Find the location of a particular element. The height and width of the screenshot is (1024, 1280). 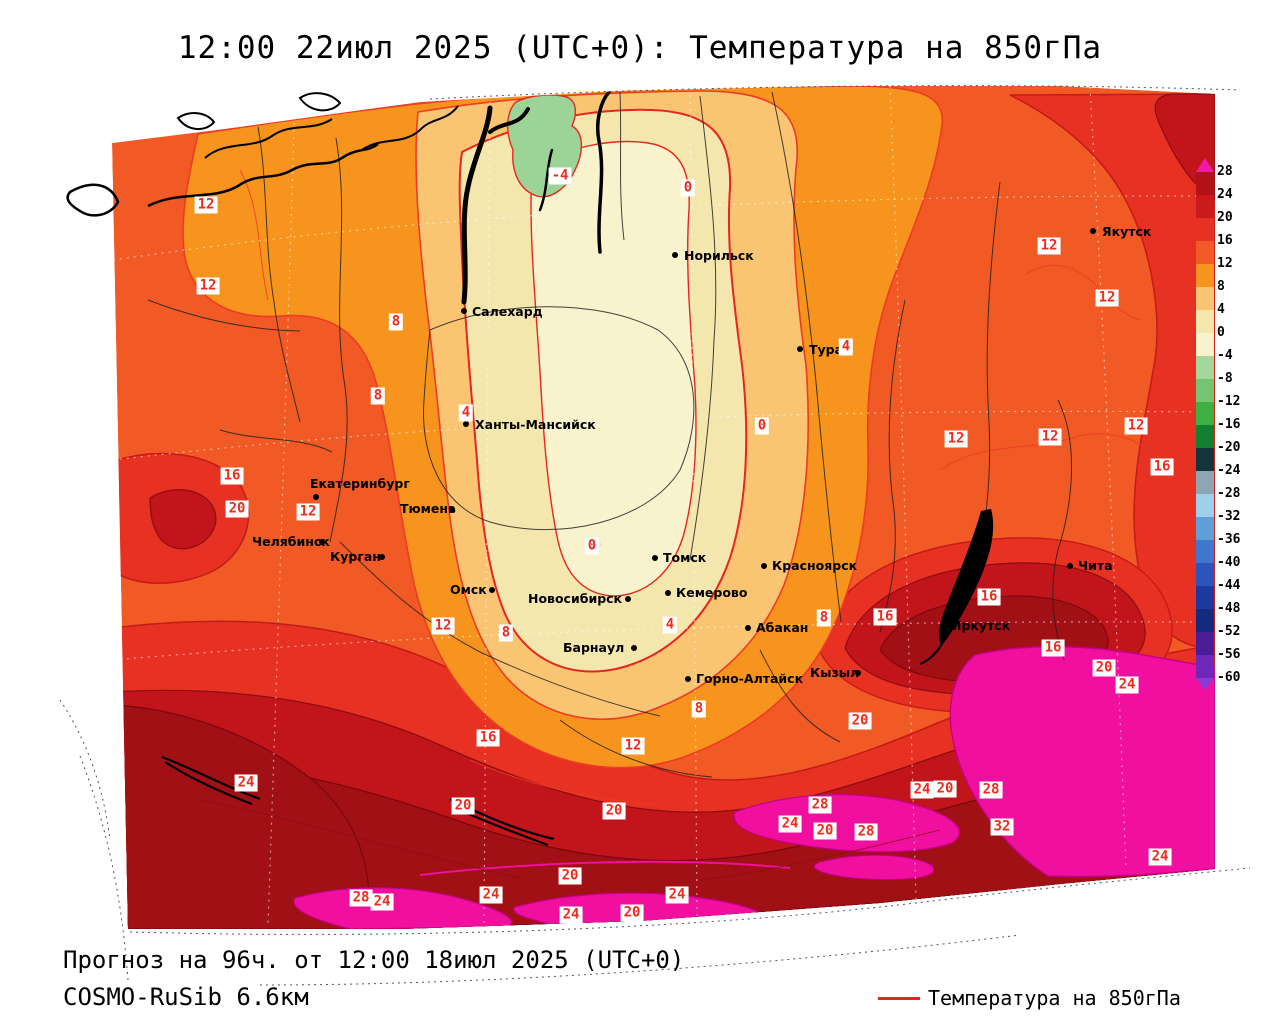

colorbar-tick-label: 12 is located at coordinates (1225, 263).